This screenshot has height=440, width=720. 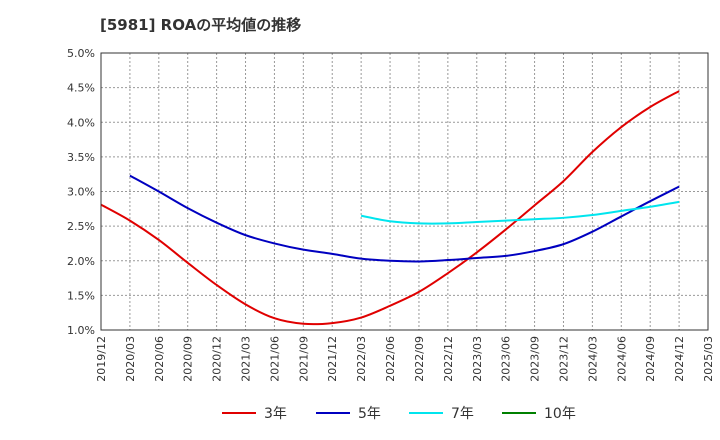 I want to click on legend-label: 7年, so click(x=462, y=414).